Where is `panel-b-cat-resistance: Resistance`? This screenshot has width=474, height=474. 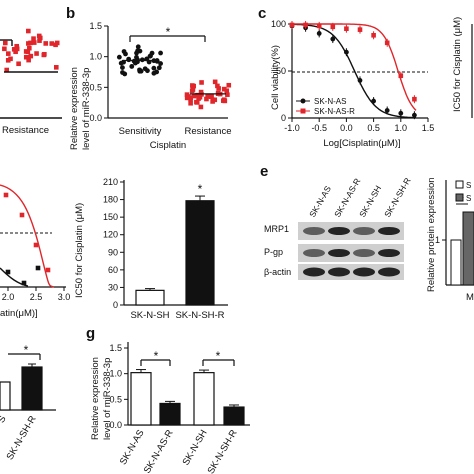 panel-b-cat-resistance: Resistance is located at coordinates (208, 131).